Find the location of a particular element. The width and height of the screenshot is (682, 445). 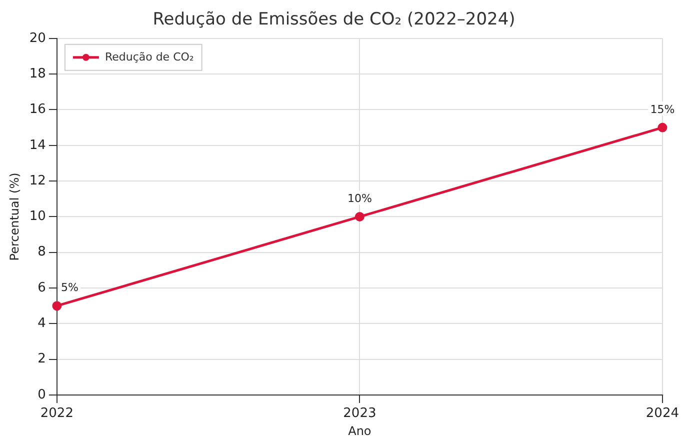

y-tick-label: 18 is located at coordinates (37, 74).